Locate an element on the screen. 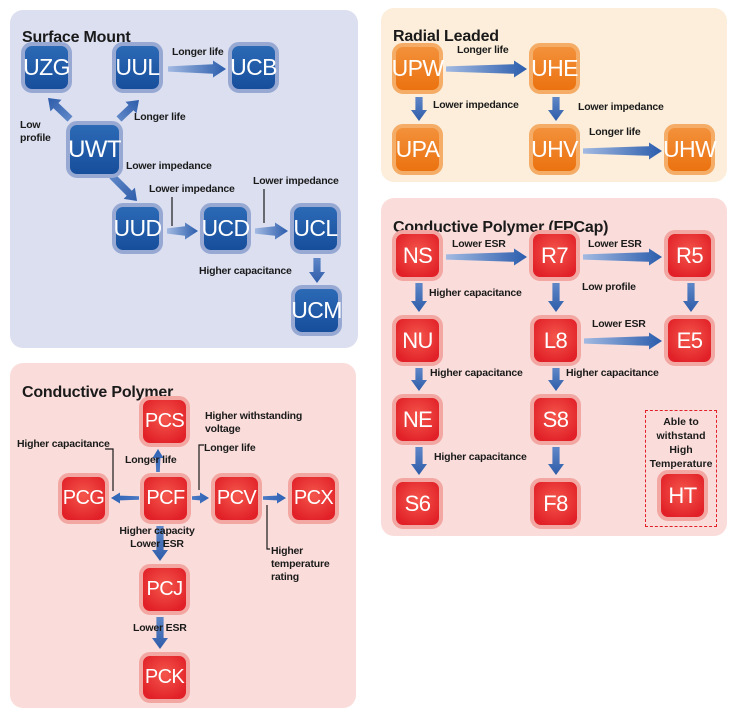  node-r5: R5 is located at coordinates (689, 255).